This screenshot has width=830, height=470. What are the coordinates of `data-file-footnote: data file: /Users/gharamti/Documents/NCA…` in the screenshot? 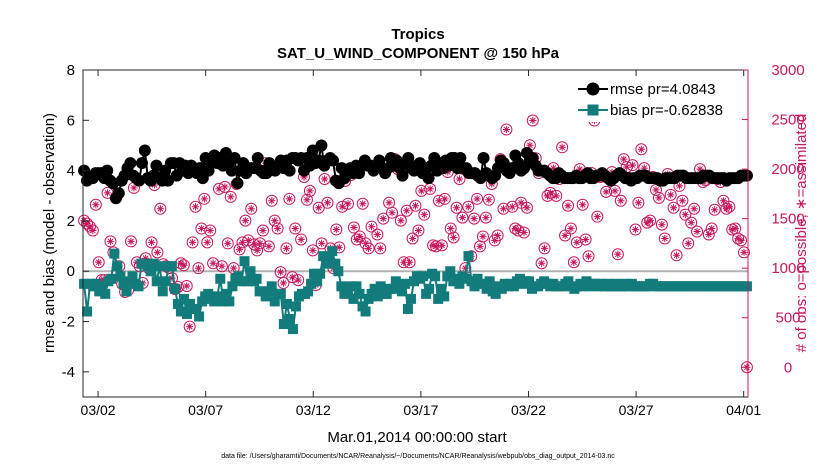 It's located at (418, 456).